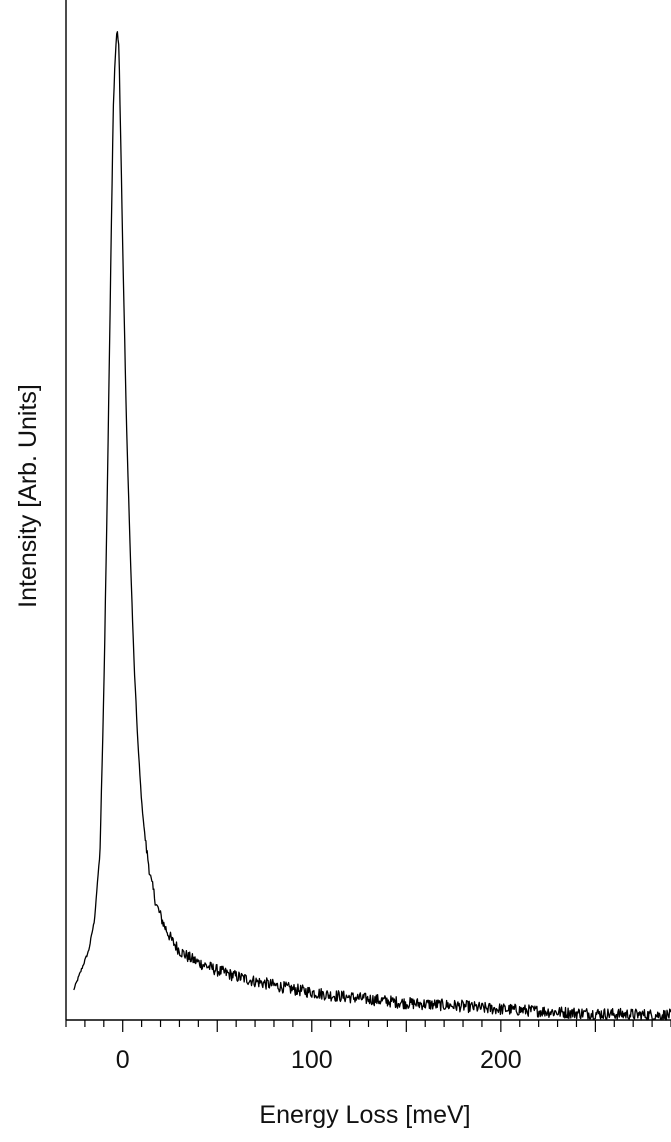  I want to click on labels-layer: 0 100 200, so click(319, 1060).